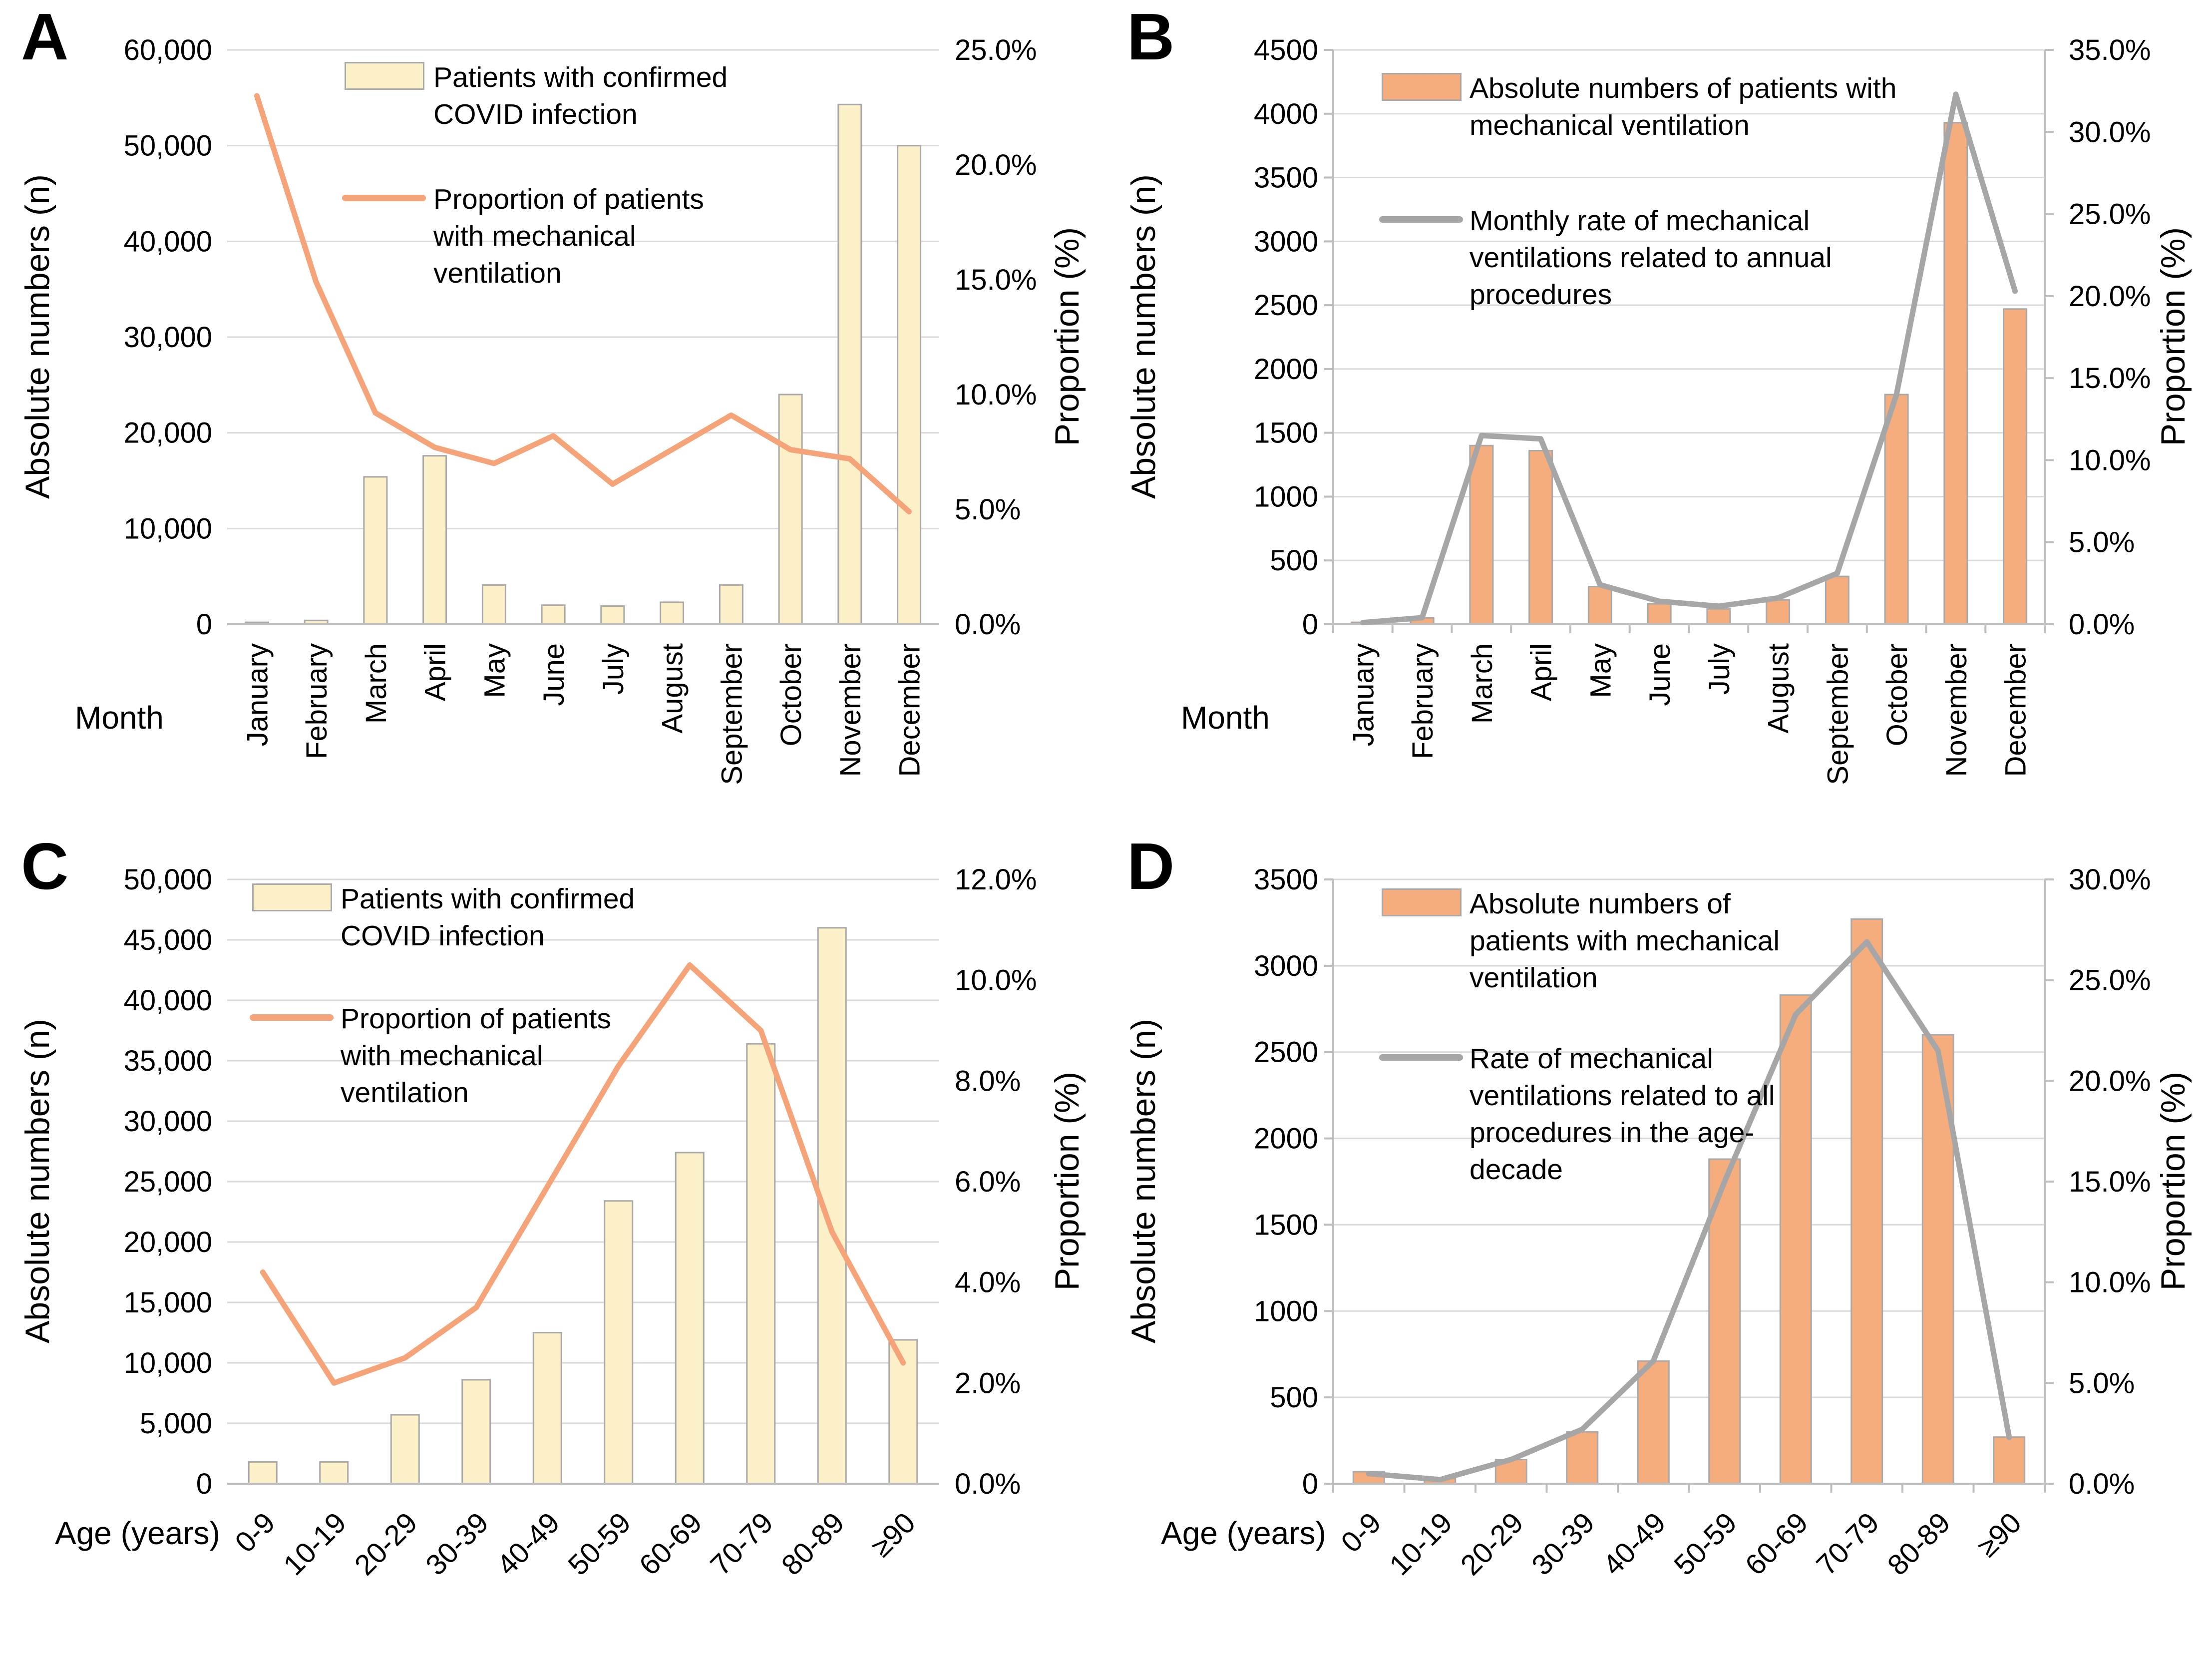 This screenshot has width=2212, height=1659. Describe the element at coordinates (1294, 1397) in the screenshot. I see `y-left-tick-label: 500` at that location.